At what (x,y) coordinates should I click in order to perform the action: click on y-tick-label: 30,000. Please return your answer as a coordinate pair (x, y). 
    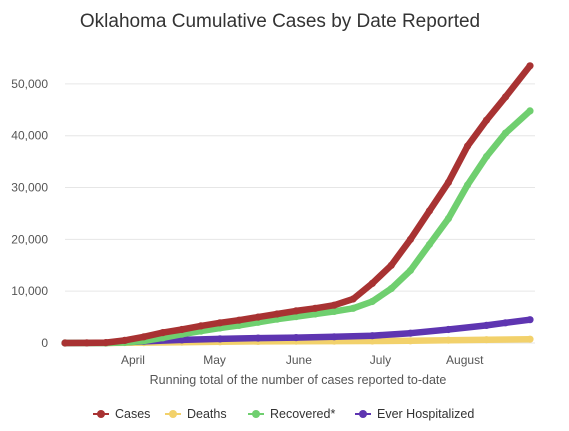
    Looking at the image, I should click on (29, 188).